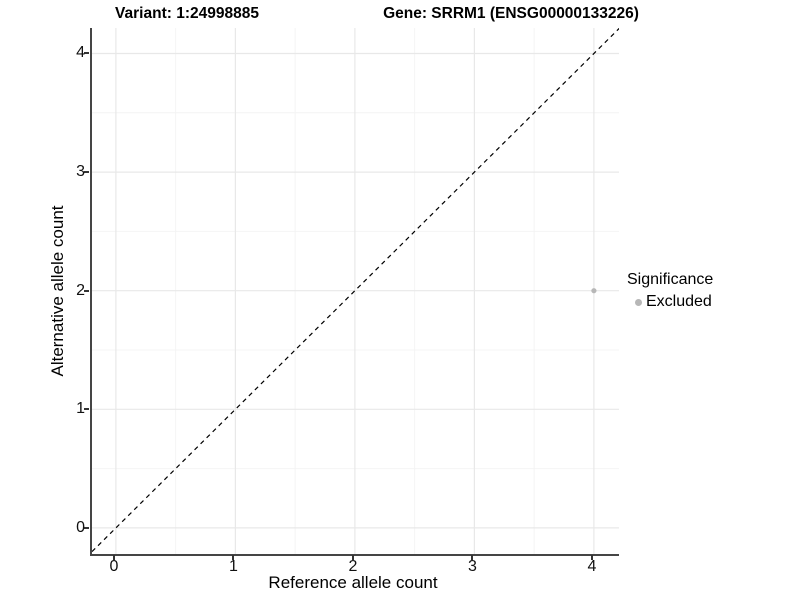 Image resolution: width=800 pixels, height=600 pixels. What do you see at coordinates (187, 13) in the screenshot?
I see `plot-title-variant: Variant: 1:24998885` at bounding box center [187, 13].